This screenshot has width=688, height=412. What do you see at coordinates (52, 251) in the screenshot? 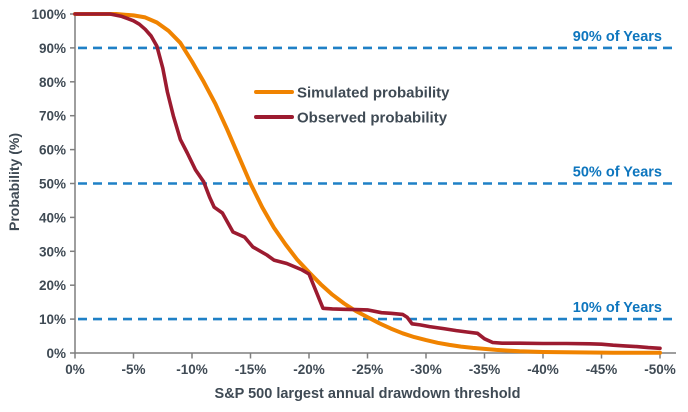
I see `y-tick-label: 30%` at bounding box center [52, 251].